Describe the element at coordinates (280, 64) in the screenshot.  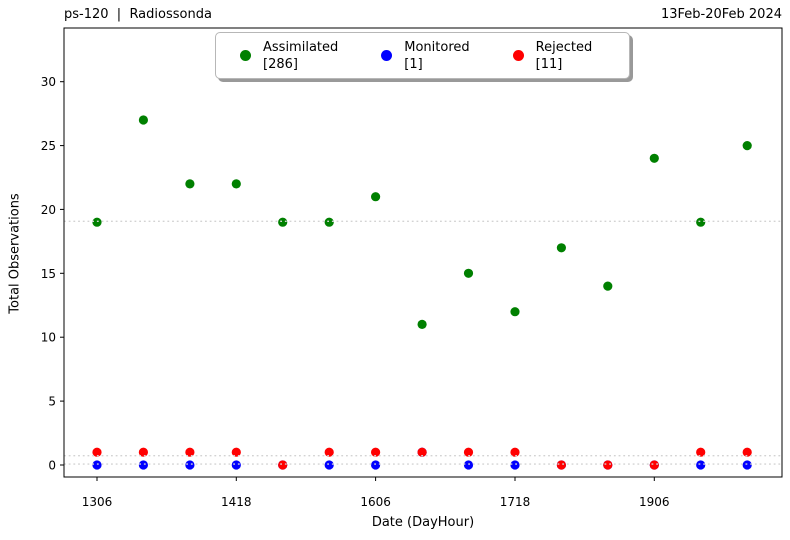
I see `legend-count-assimilated: [286]` at that location.